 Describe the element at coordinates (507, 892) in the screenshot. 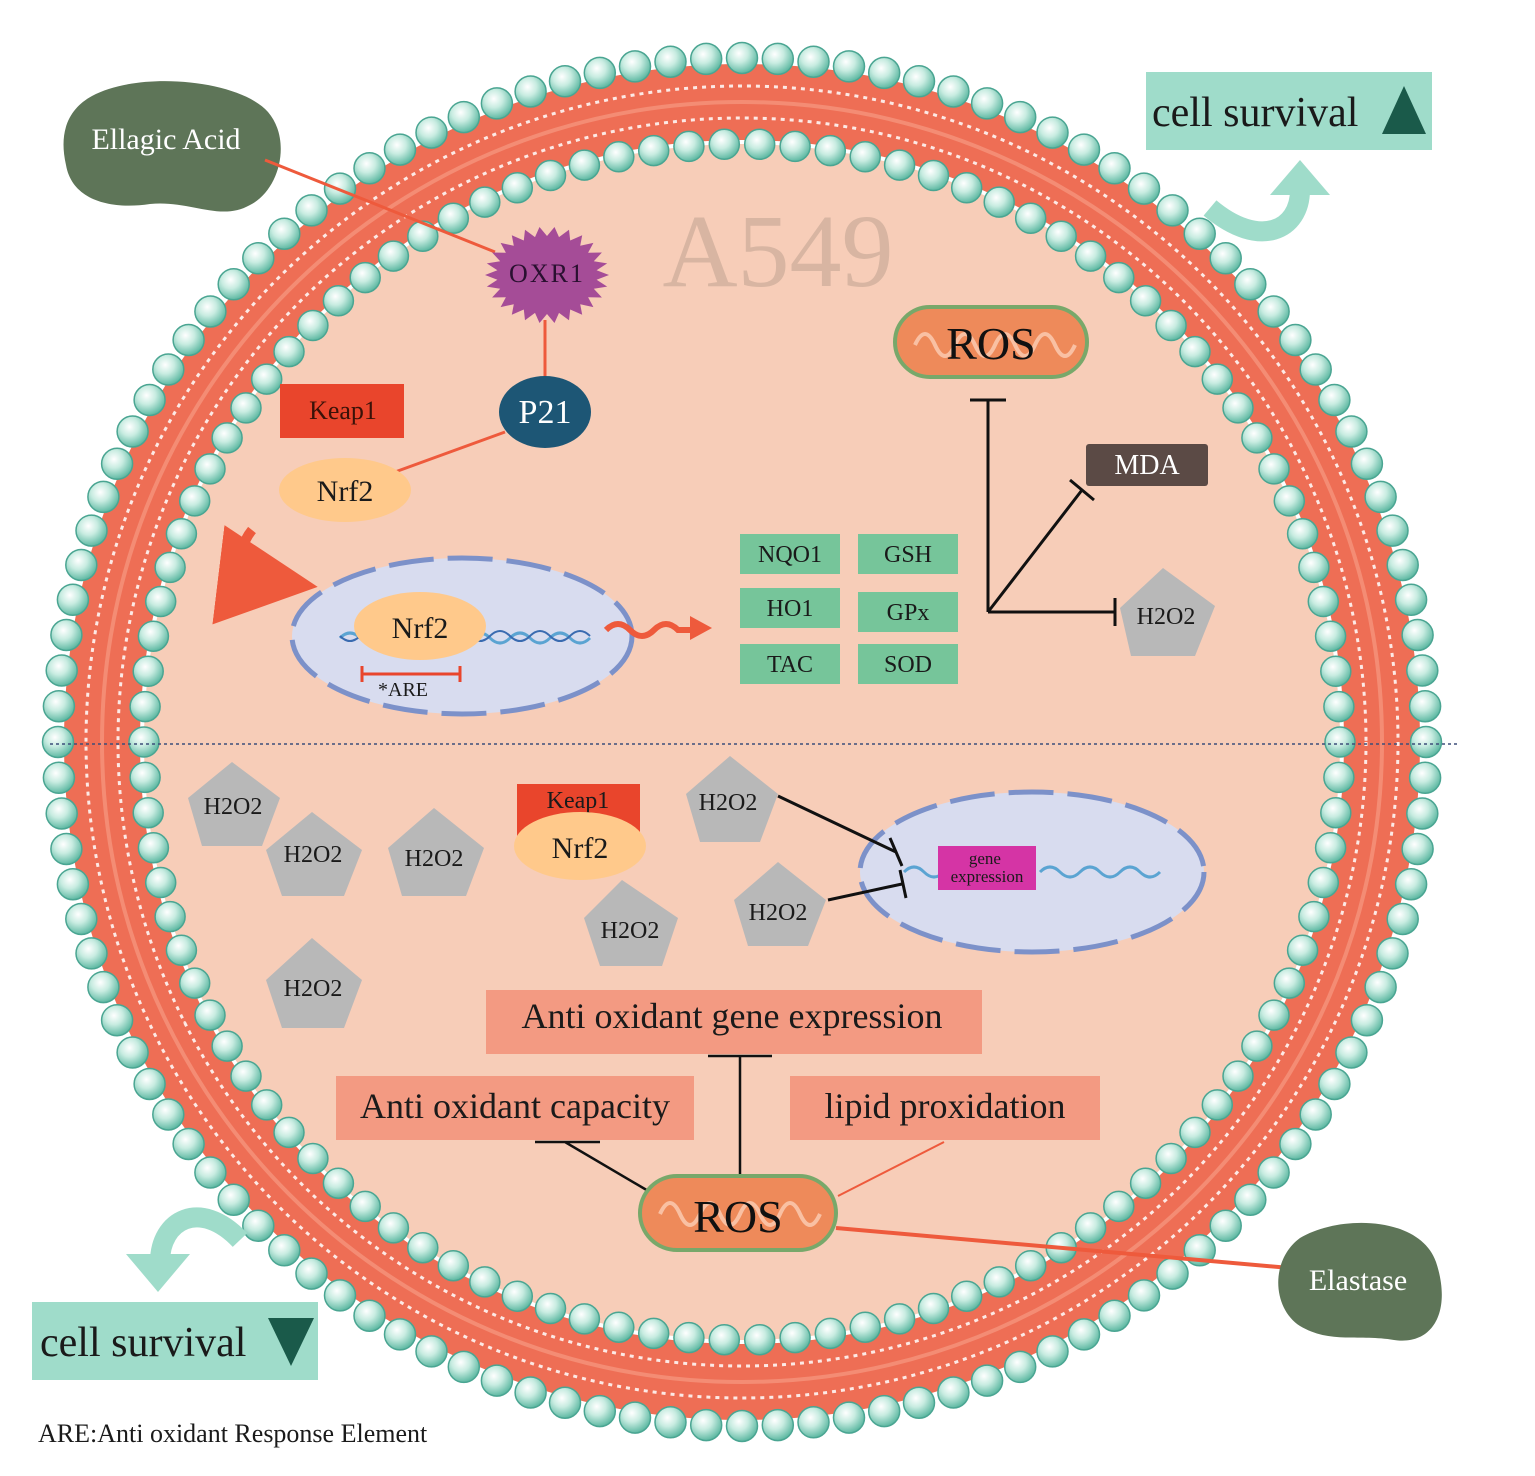

I see `h2o2-cluster: H2O2 H2O2 H2O2 H2O2 H2O2 H2O2 H2O2` at that location.